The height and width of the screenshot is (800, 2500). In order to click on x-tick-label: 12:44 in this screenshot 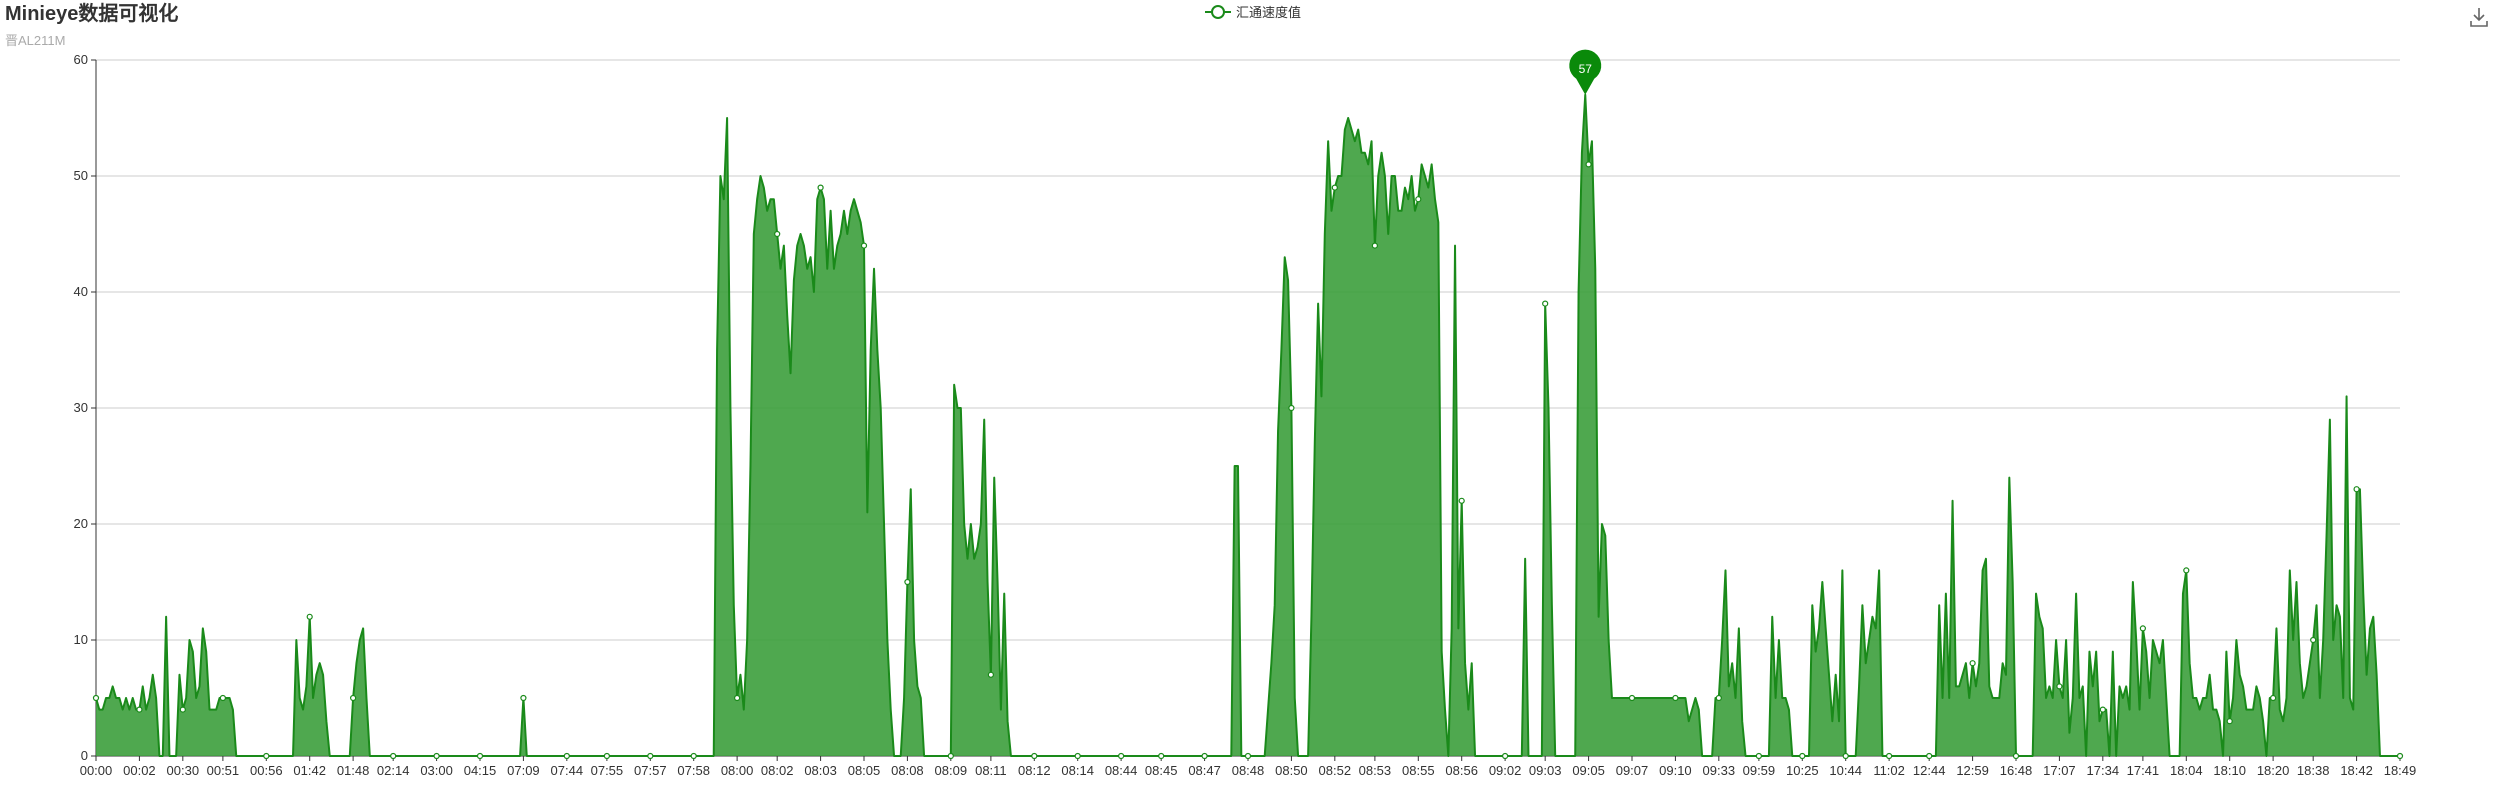, I will do `click(1929, 770)`.